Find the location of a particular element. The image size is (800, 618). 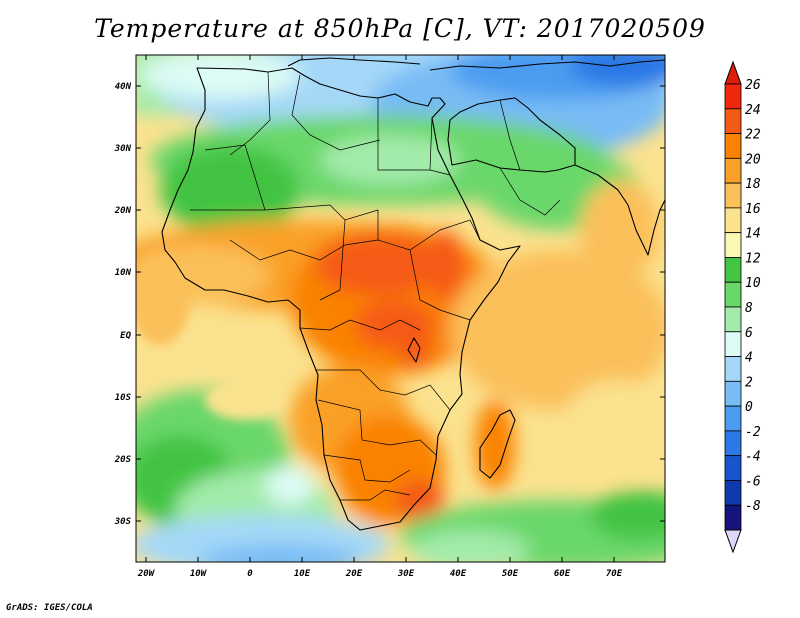

lon-label: 20W is located at coordinates (146, 574).